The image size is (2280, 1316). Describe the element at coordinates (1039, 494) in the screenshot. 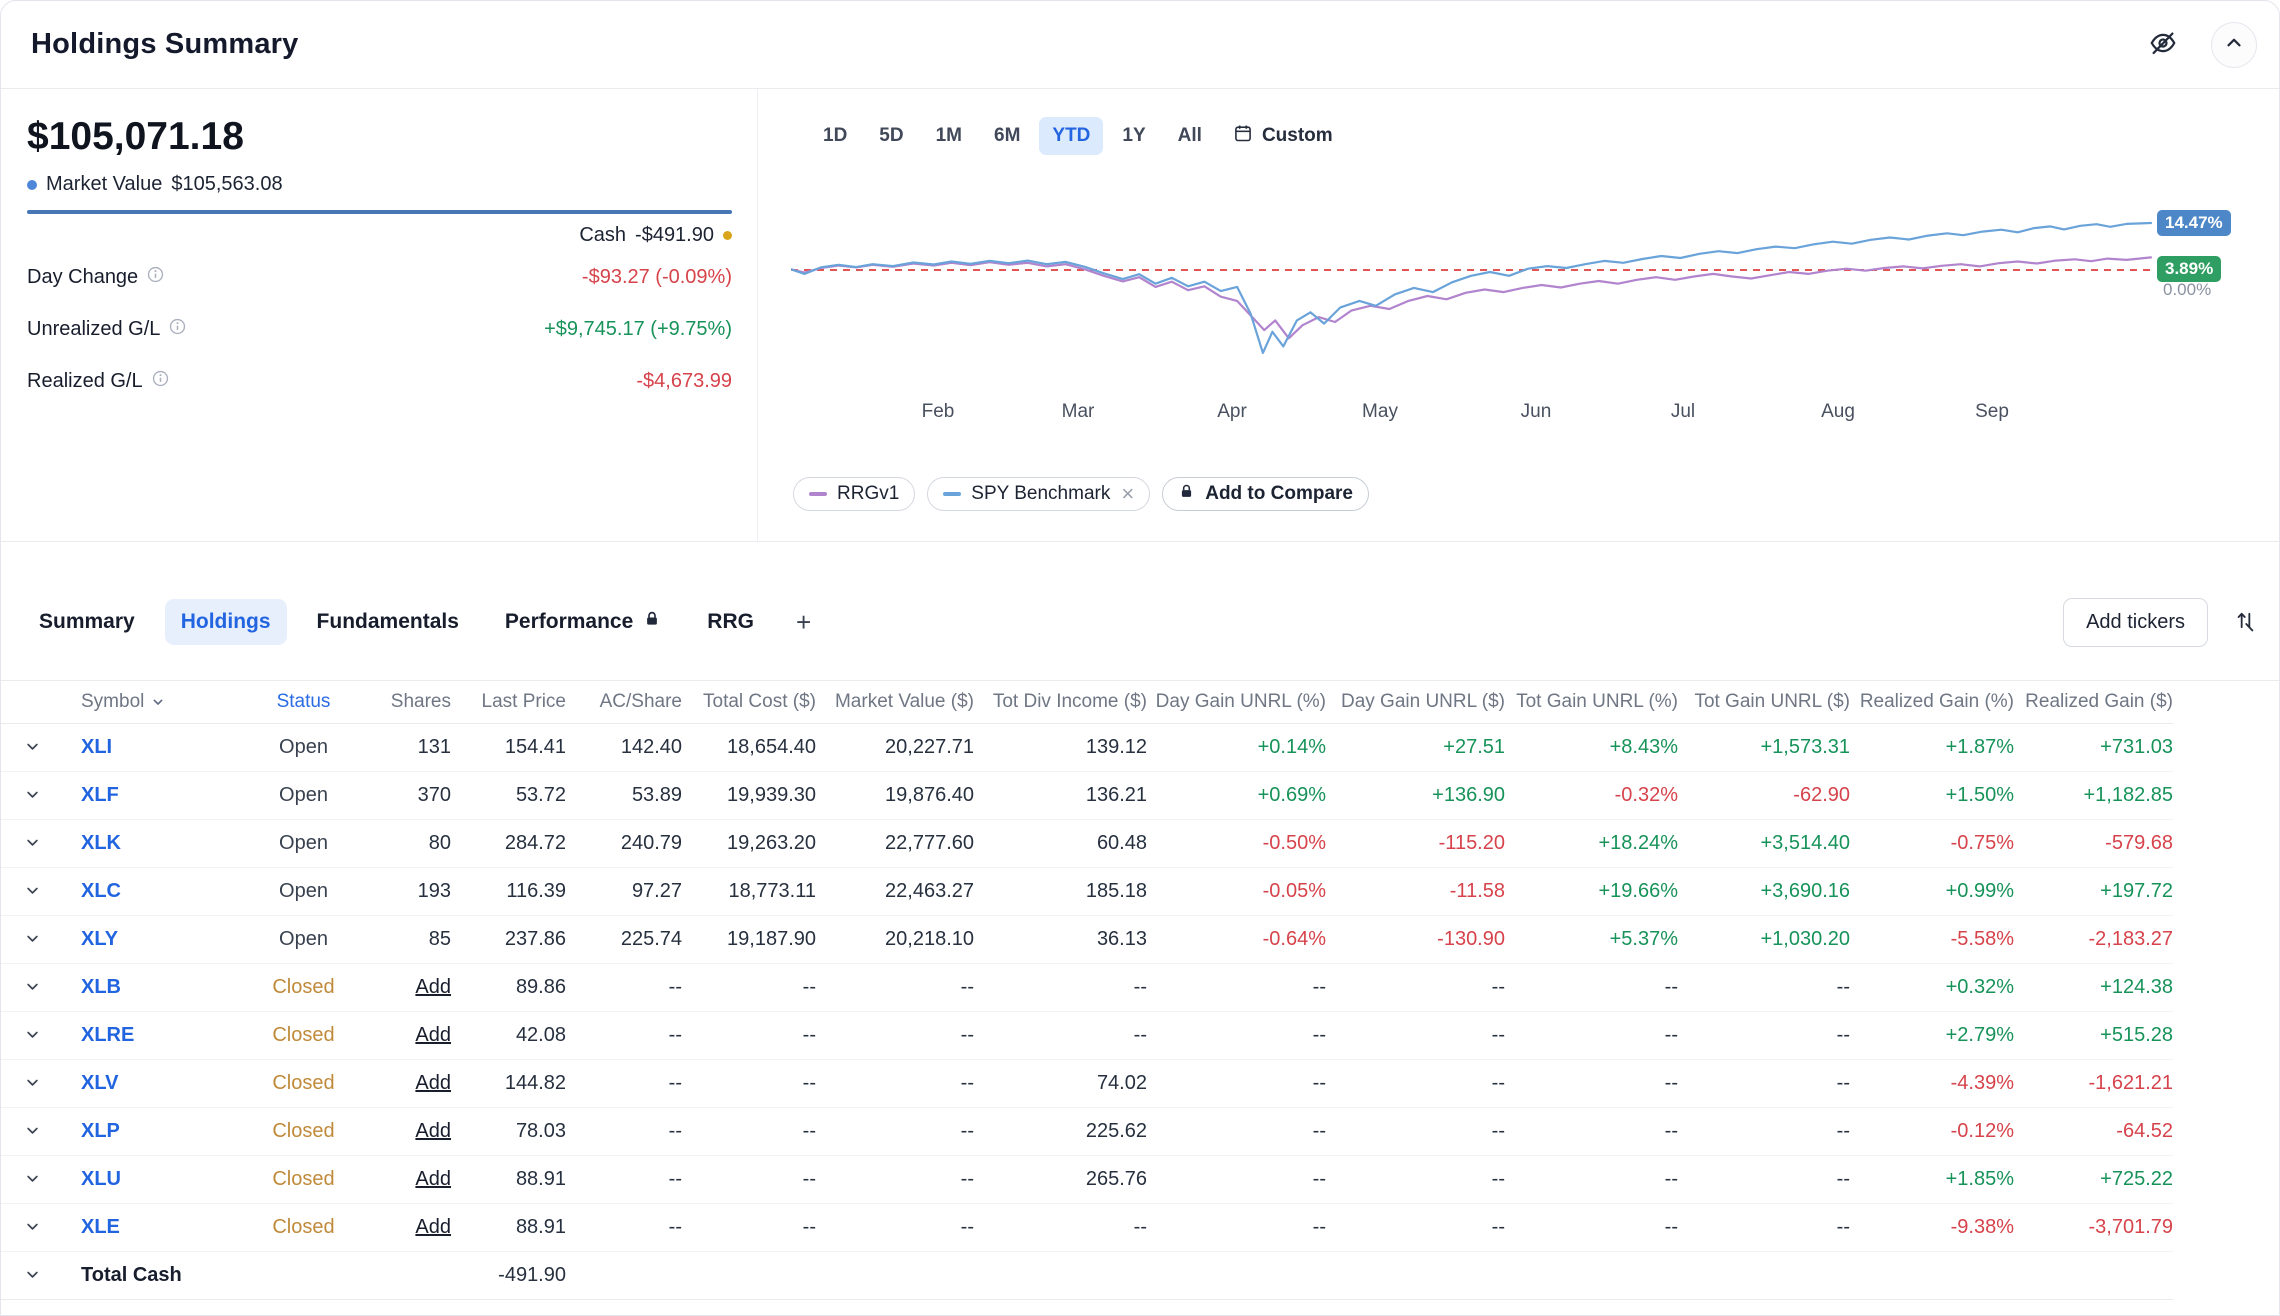

I see `legend-chip-spy-benchmark: SPY Benchmark ×` at that location.